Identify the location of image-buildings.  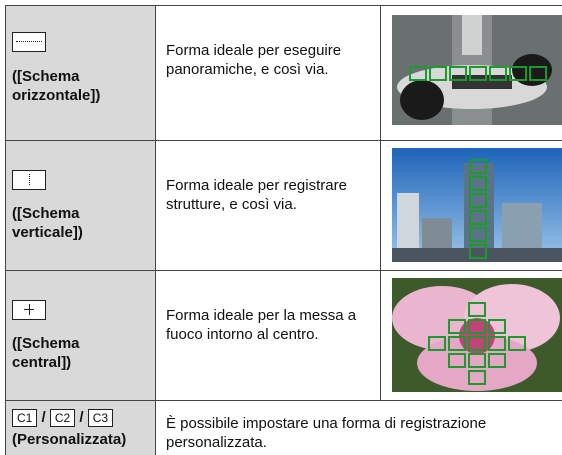
(477, 205).